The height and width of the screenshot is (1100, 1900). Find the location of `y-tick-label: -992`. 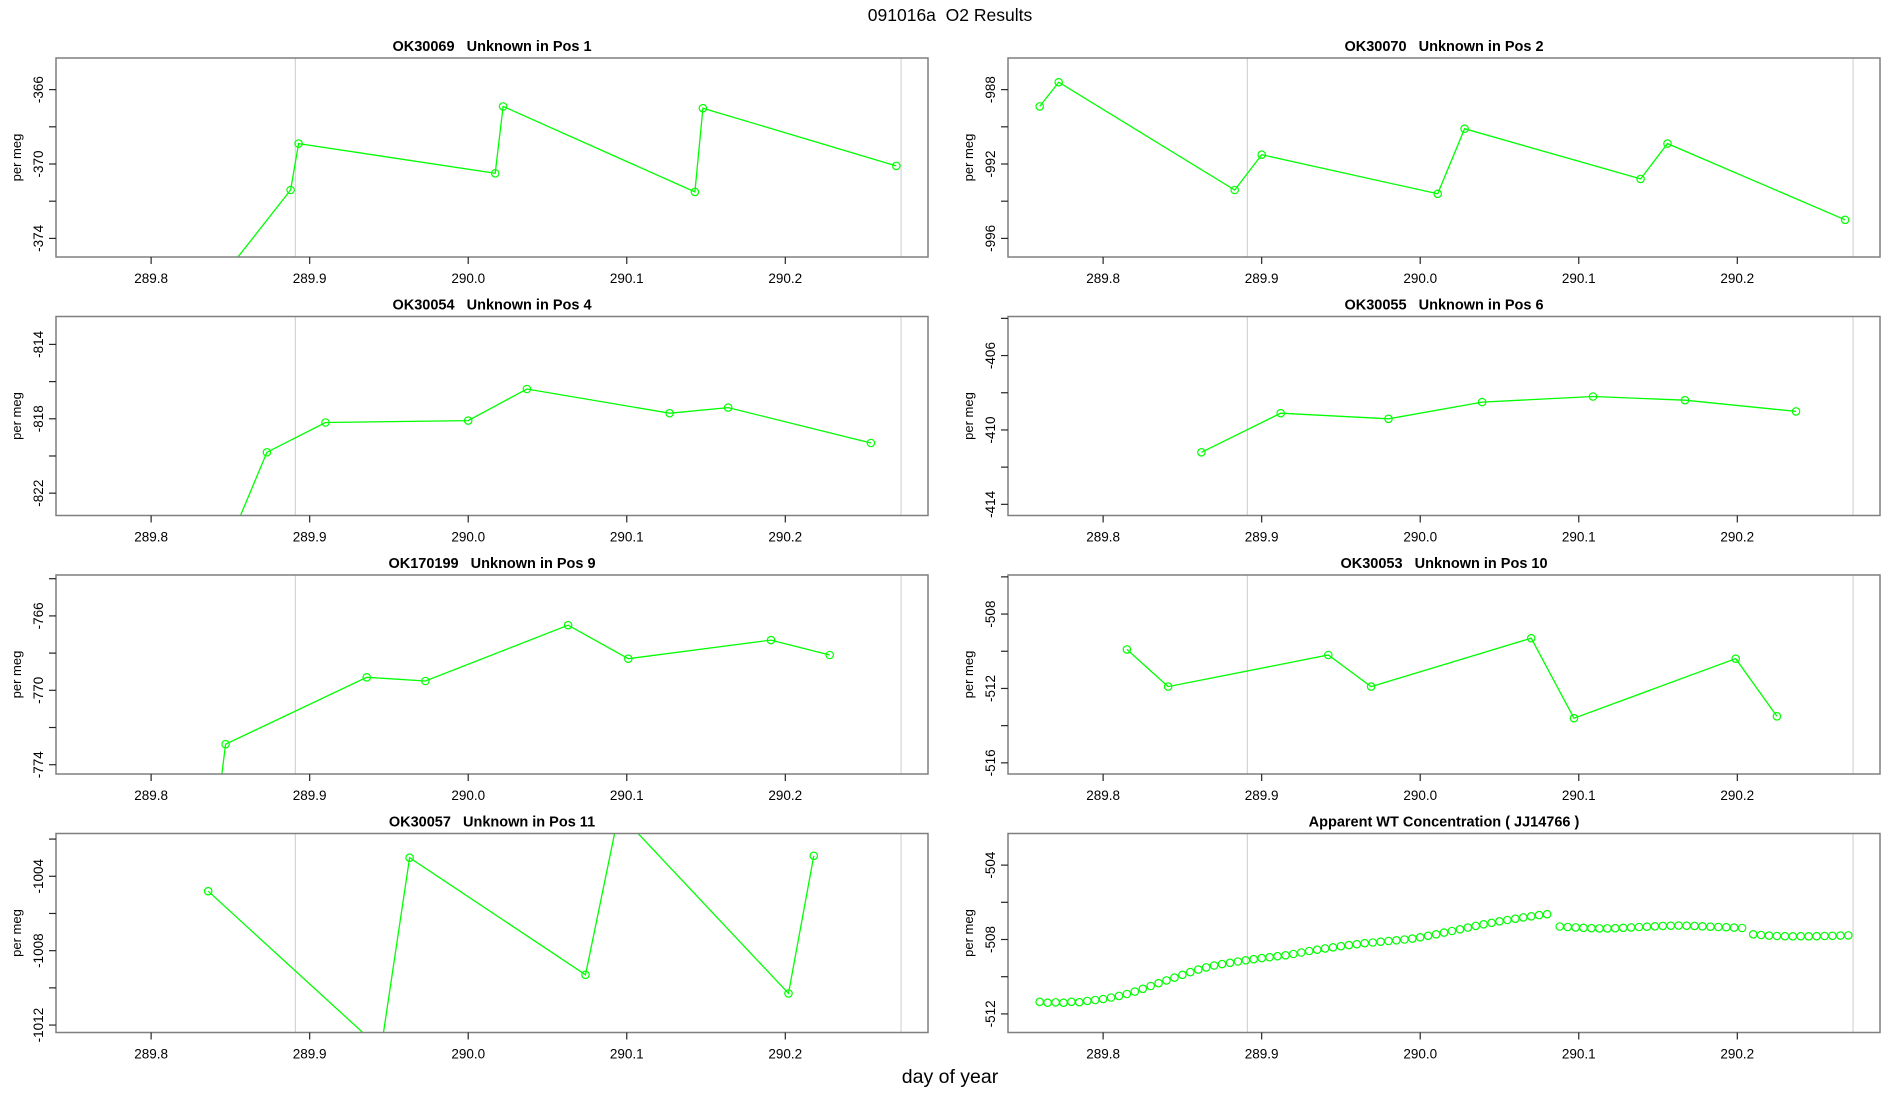

y-tick-label: -992 is located at coordinates (990, 163).